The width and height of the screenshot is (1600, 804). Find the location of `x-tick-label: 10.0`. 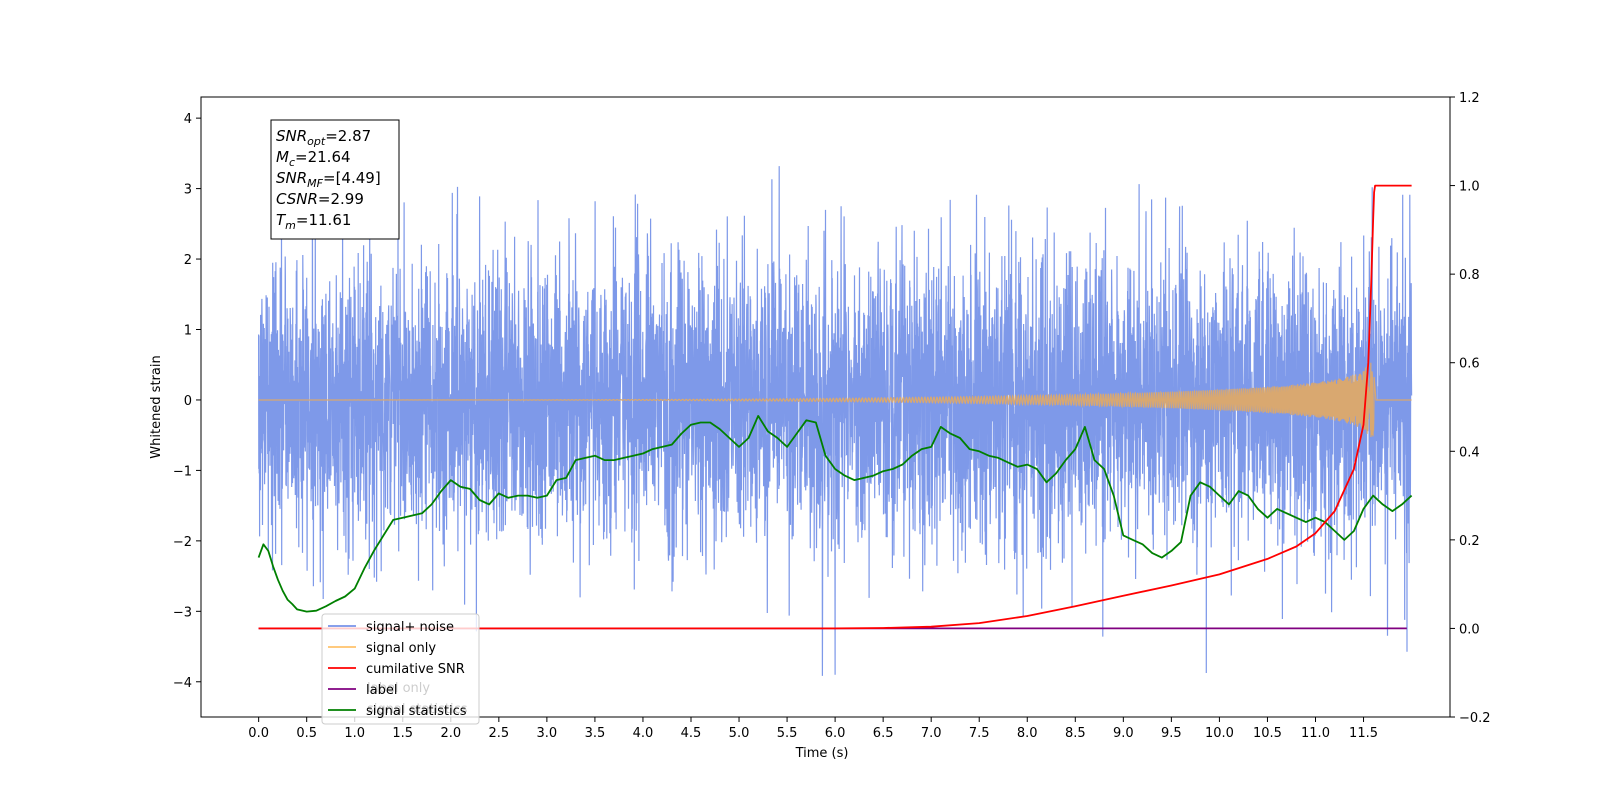

x-tick-label: 10.0 is located at coordinates (1219, 733).